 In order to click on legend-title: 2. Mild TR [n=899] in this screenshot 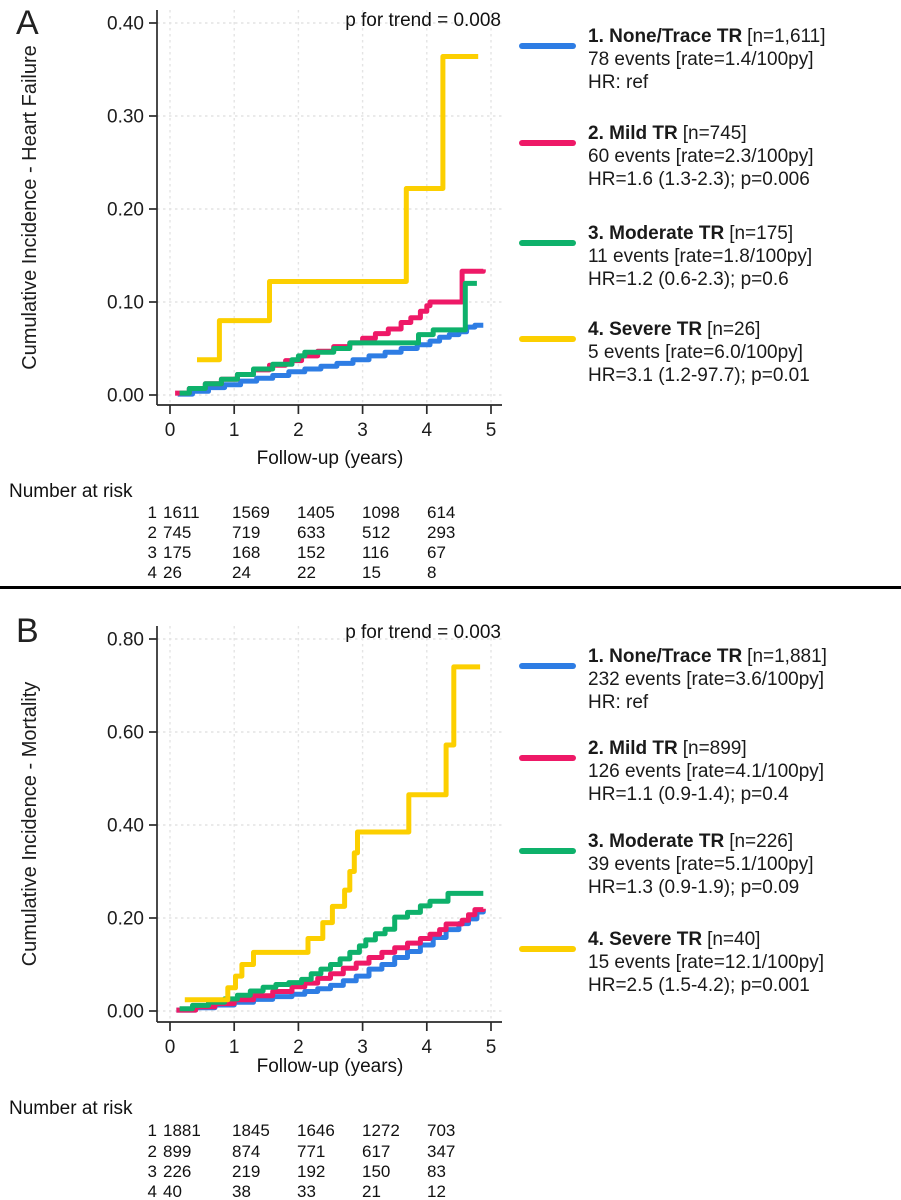, I will do `click(742, 748)`.